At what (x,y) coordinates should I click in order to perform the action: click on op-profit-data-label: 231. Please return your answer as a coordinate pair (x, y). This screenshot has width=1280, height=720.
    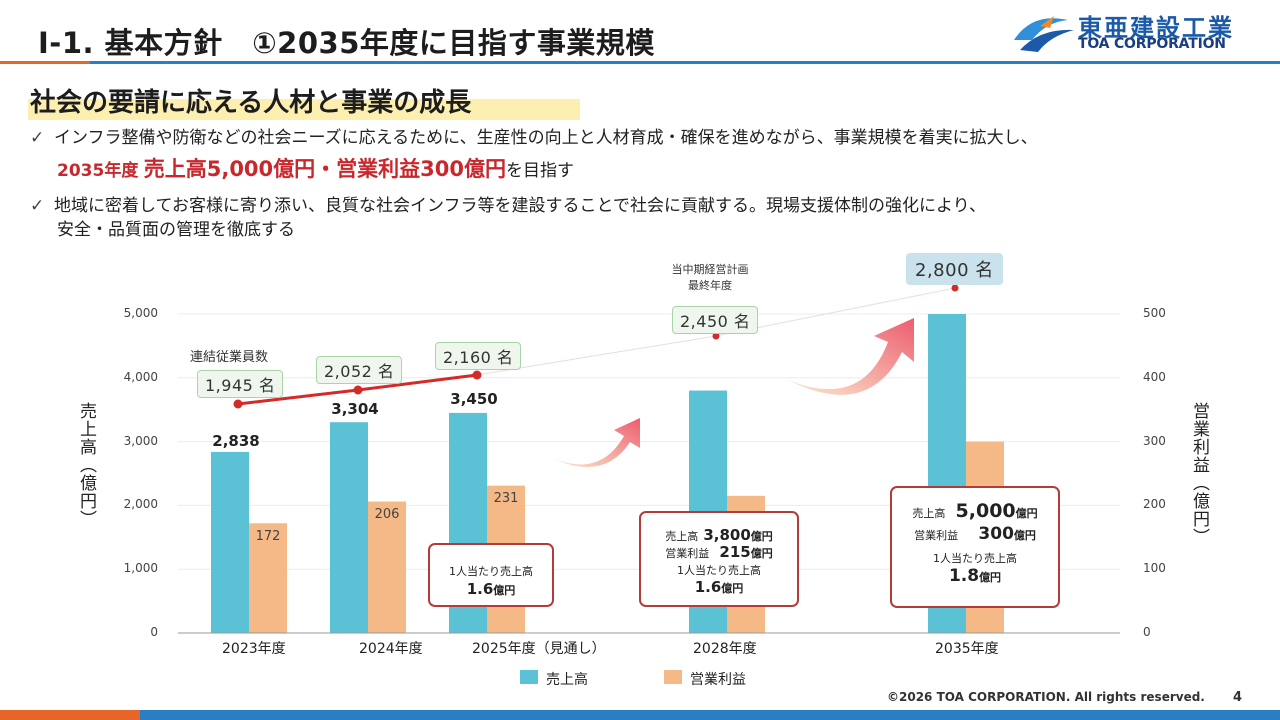
    Looking at the image, I should click on (506, 498).